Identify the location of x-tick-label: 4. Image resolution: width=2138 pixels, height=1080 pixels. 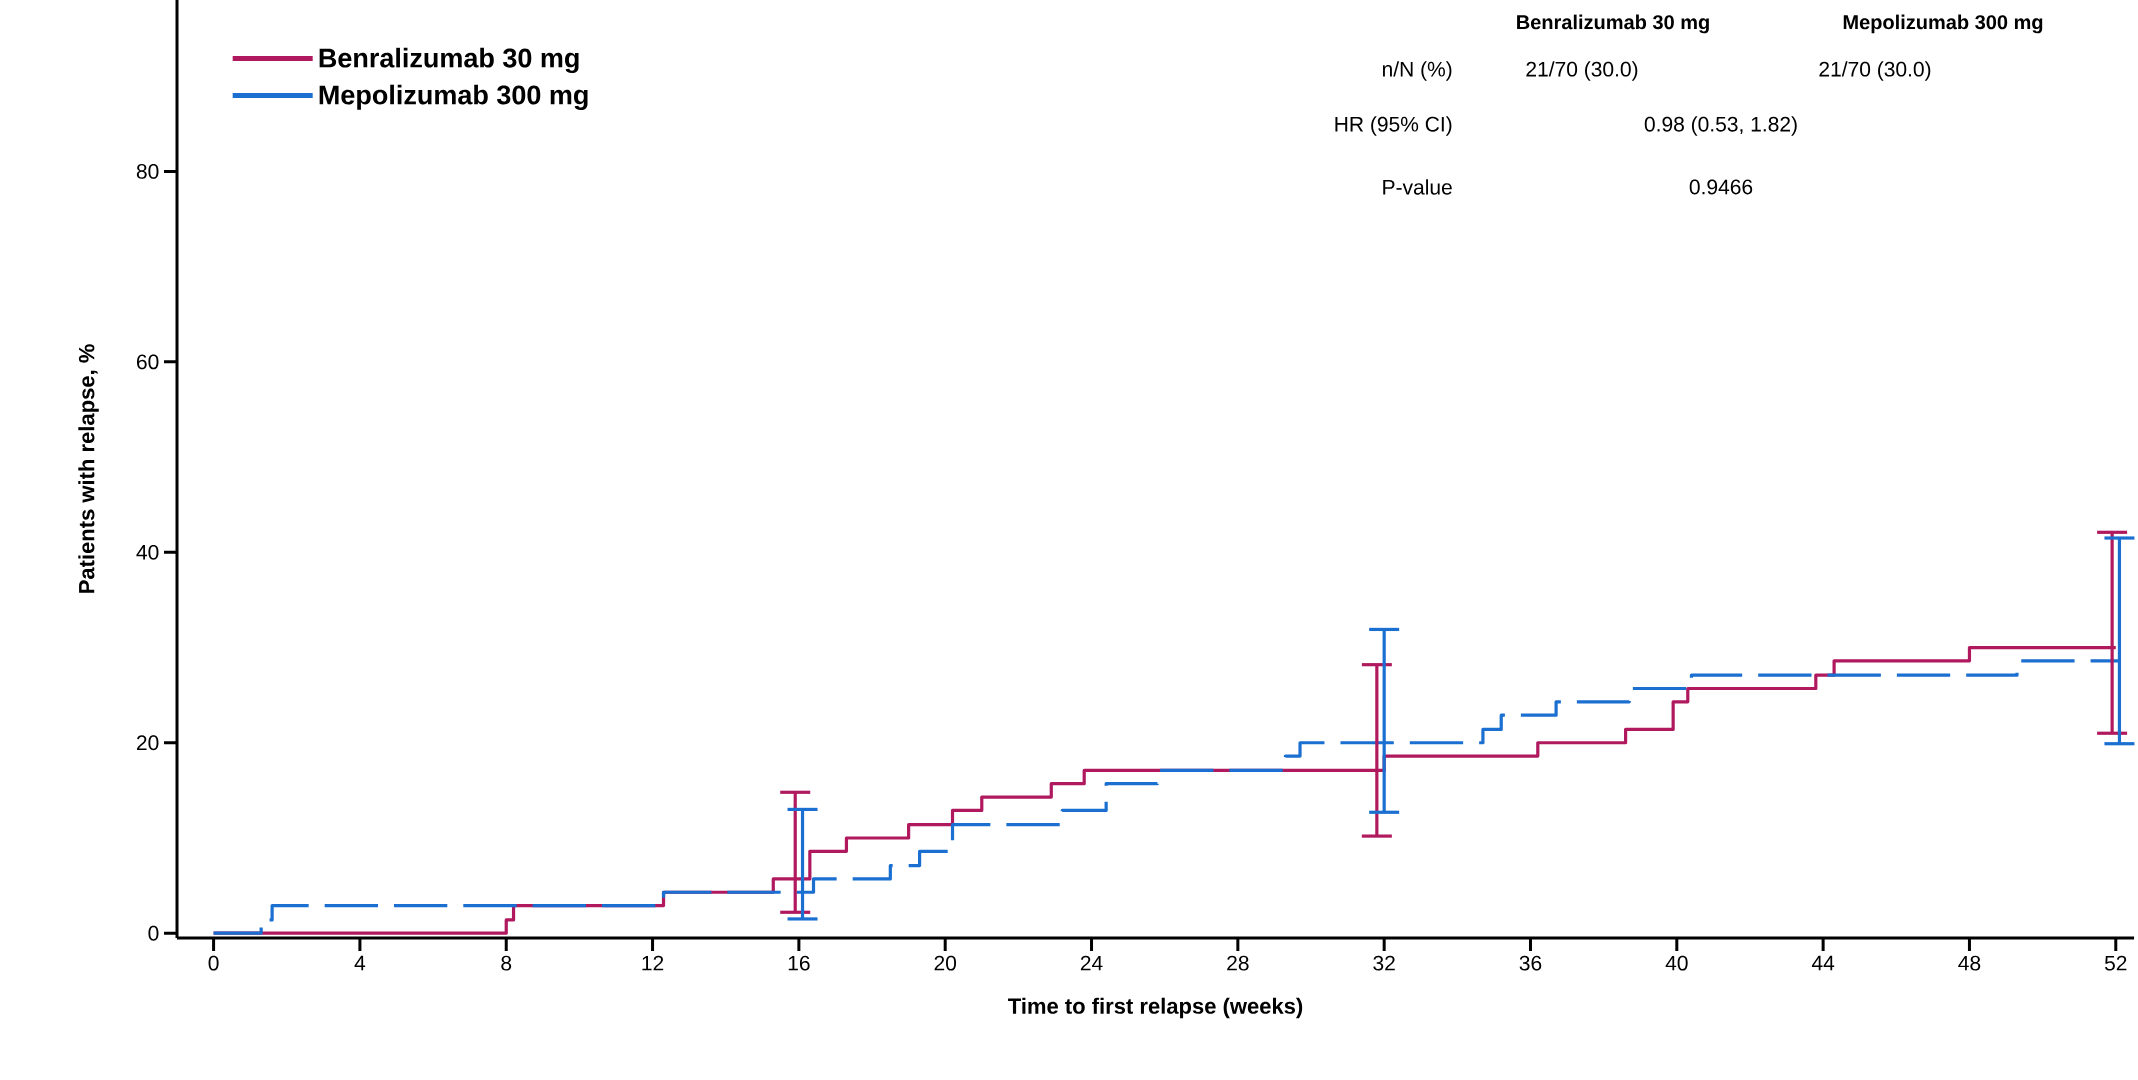
(360, 963).